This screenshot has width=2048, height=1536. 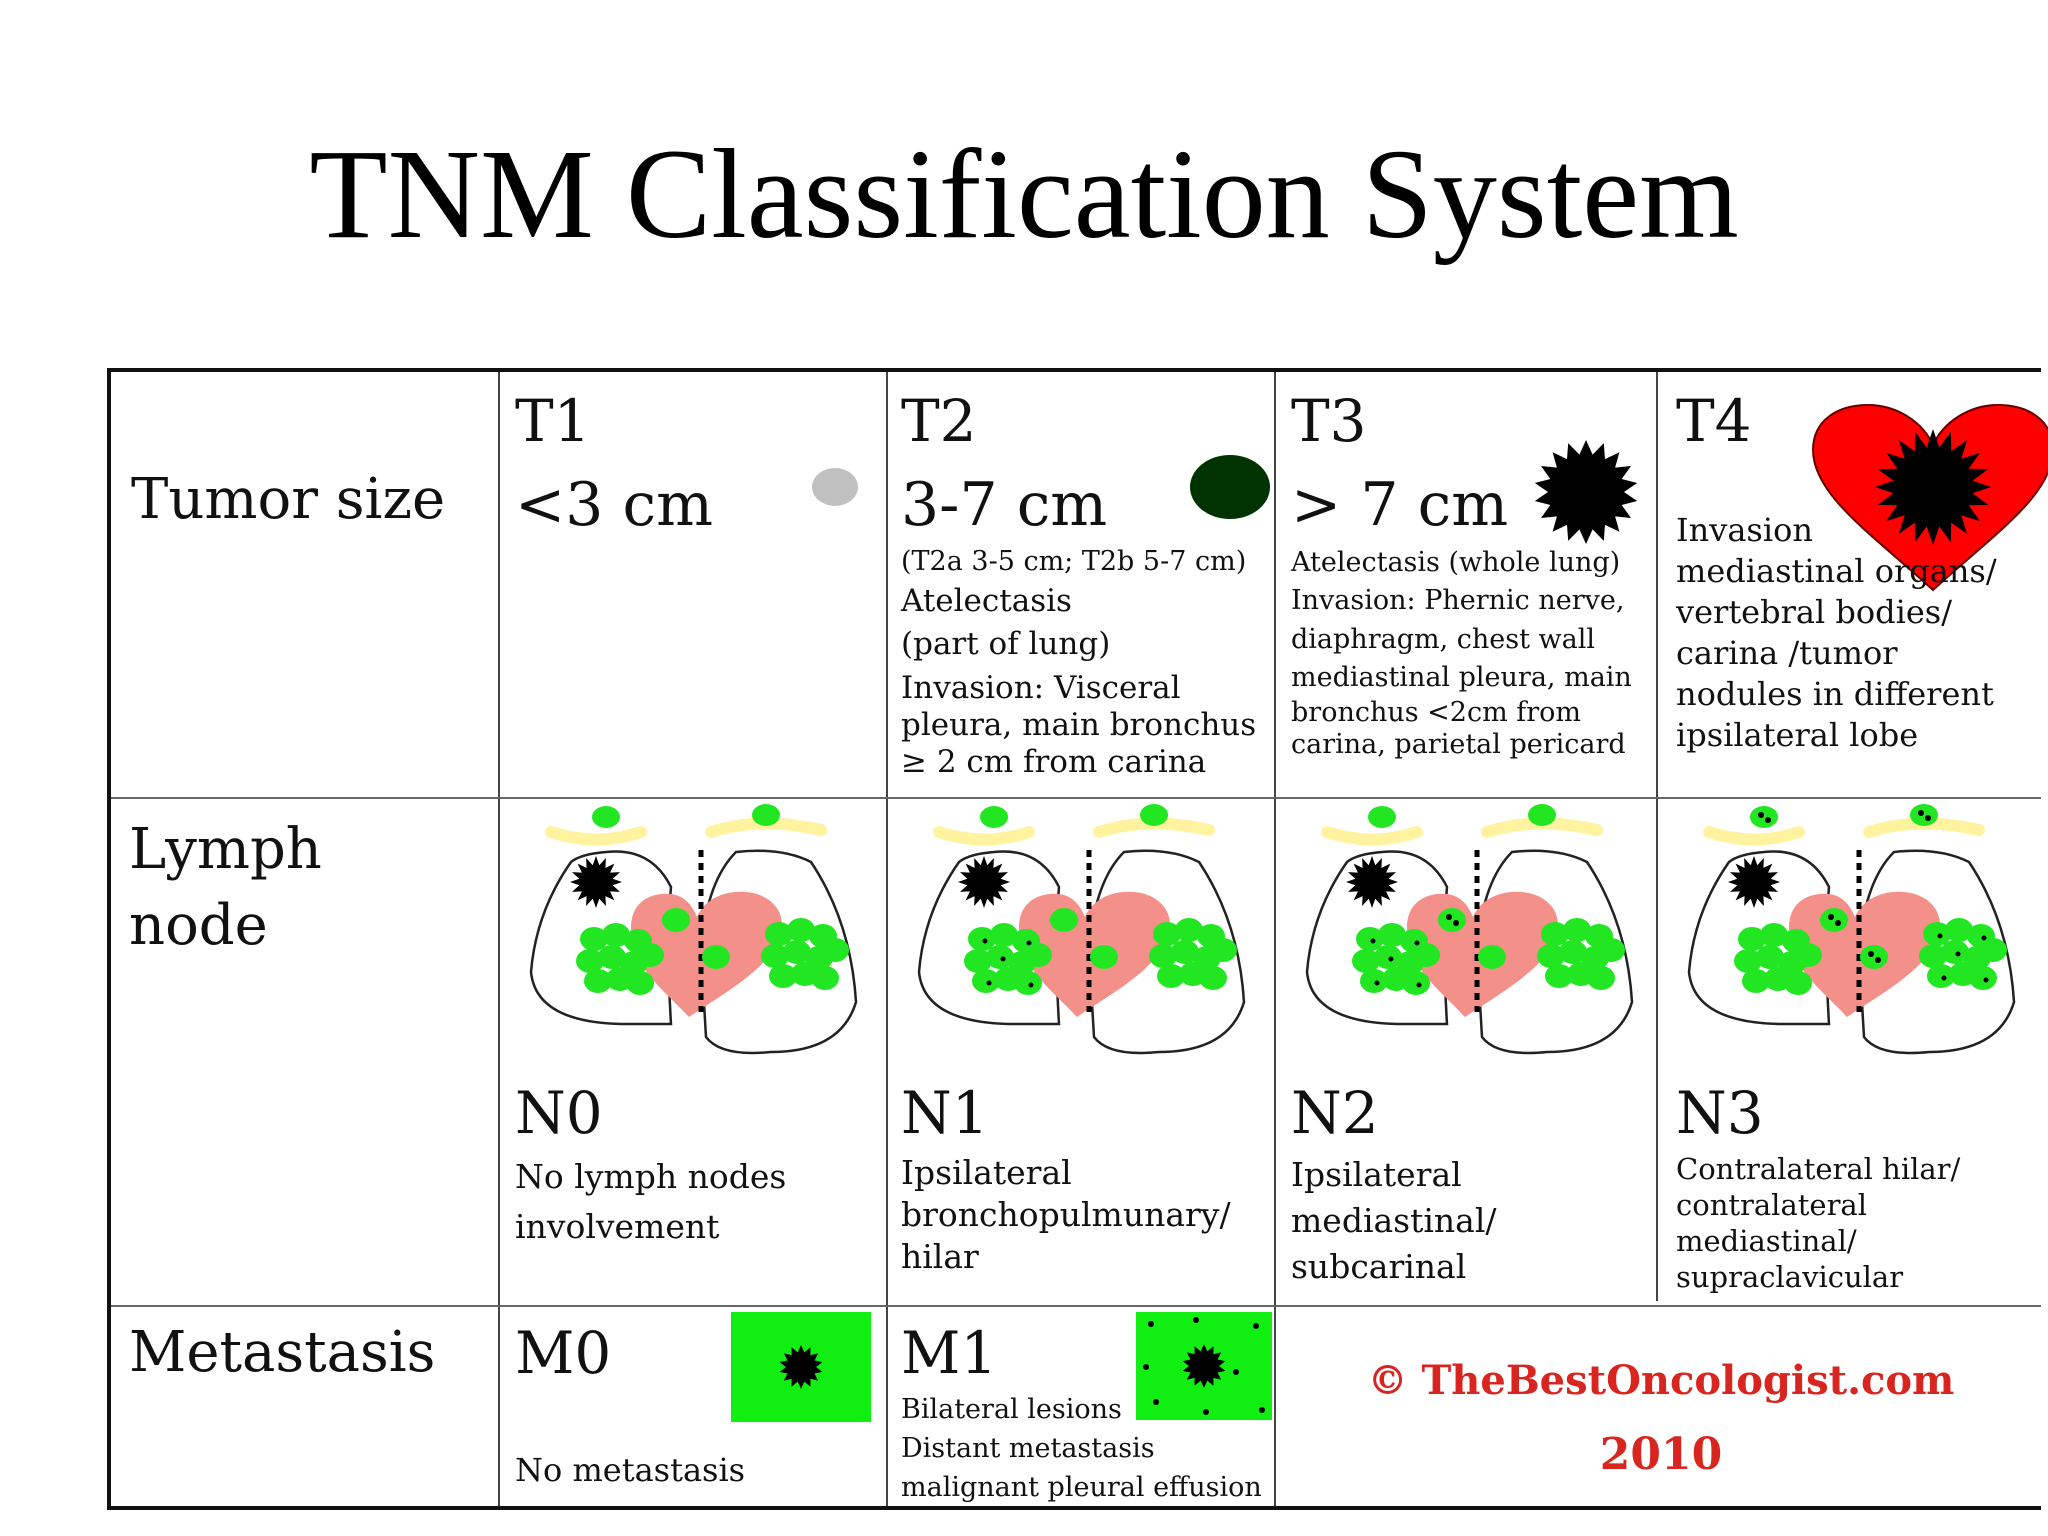 What do you see at coordinates (1771, 1204) in the screenshot?
I see `n3-desc-line: contralateral` at bounding box center [1771, 1204].